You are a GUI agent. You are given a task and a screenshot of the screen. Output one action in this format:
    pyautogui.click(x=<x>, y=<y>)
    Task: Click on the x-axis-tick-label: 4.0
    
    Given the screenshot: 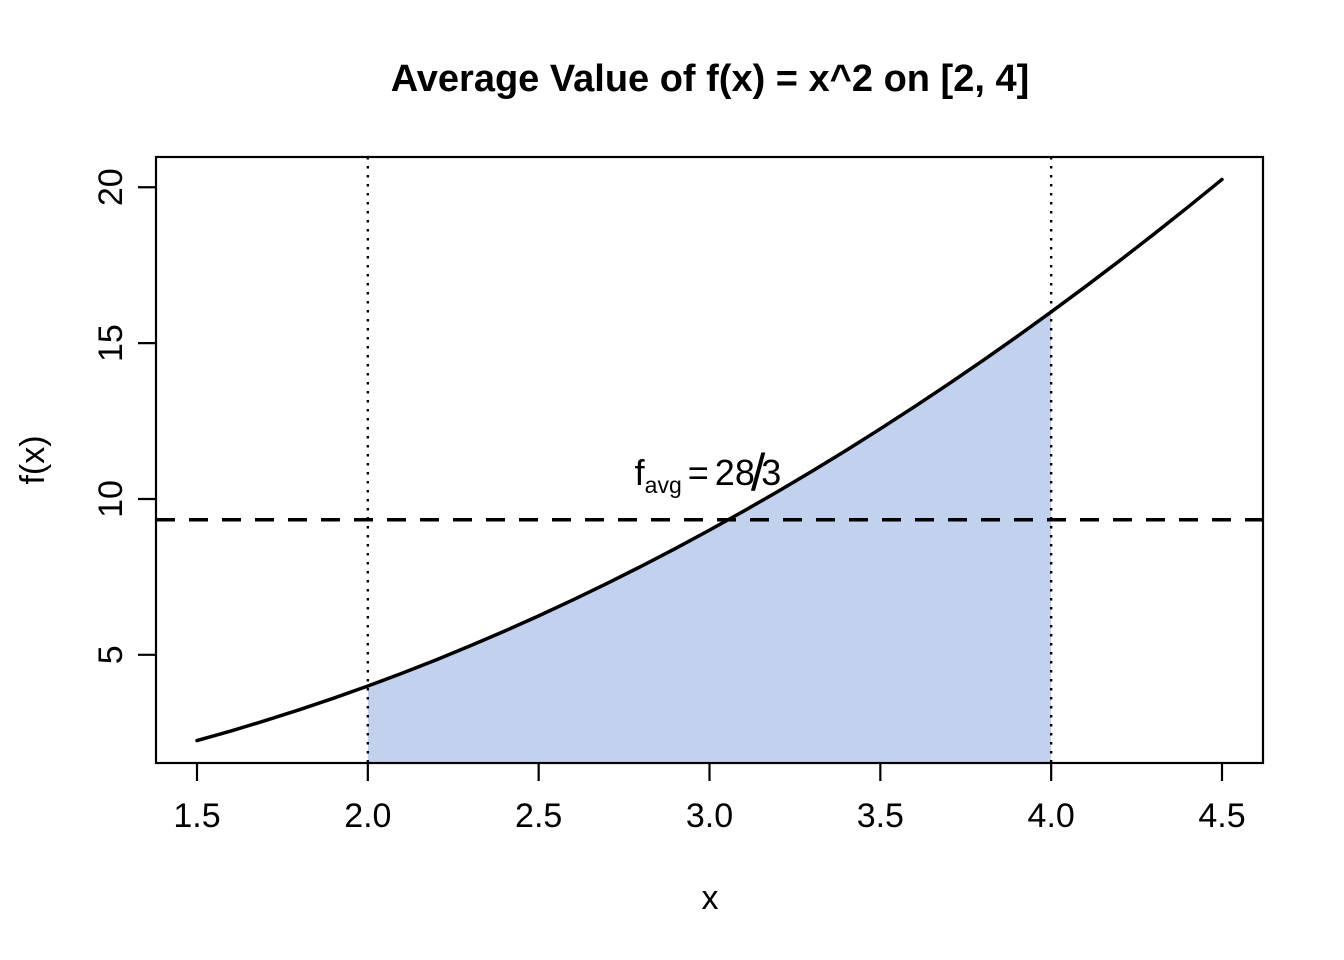 What is the action you would take?
    pyautogui.click(x=1051, y=816)
    